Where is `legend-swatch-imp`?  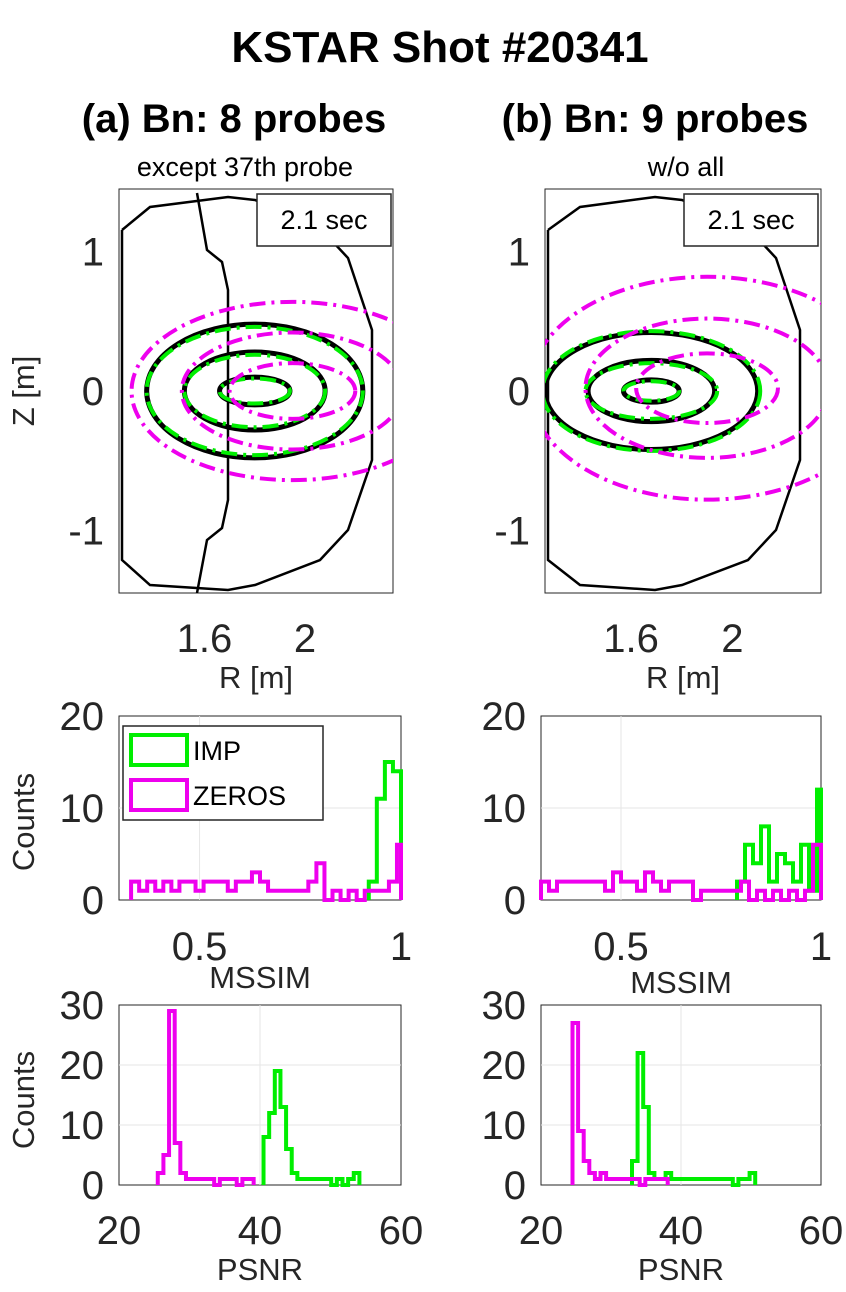
legend-swatch-imp is located at coordinates (159, 750).